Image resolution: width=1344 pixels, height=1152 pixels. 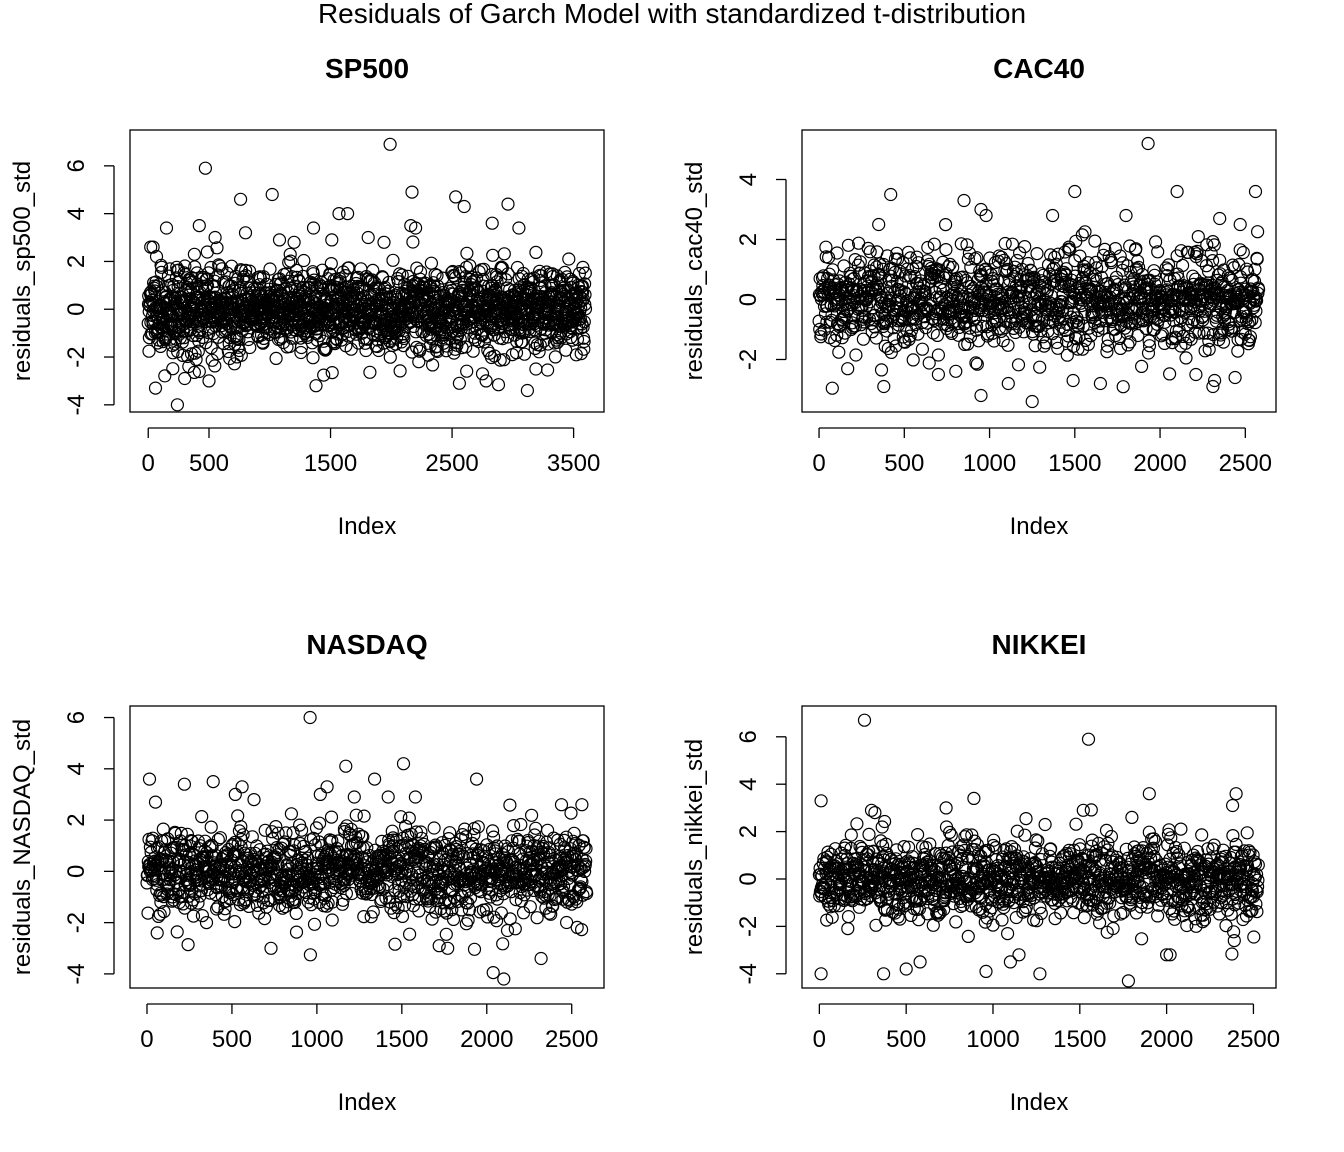 What do you see at coordinates (366, 644) in the screenshot?
I see `chart-title: NASDAQ` at bounding box center [366, 644].